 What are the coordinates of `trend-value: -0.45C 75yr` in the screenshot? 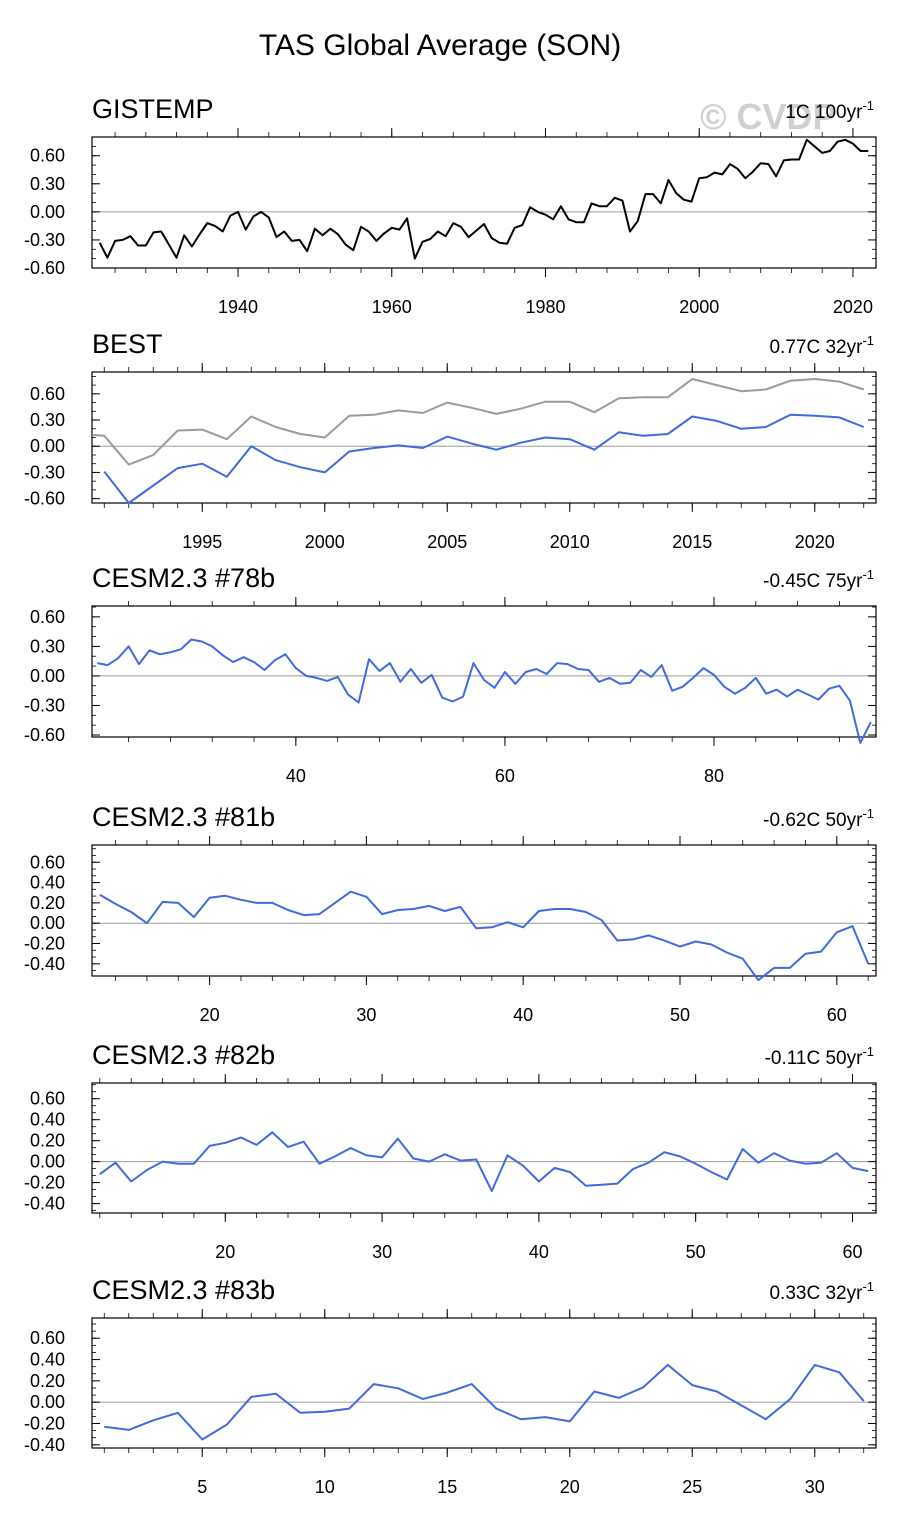 It's located at (813, 581).